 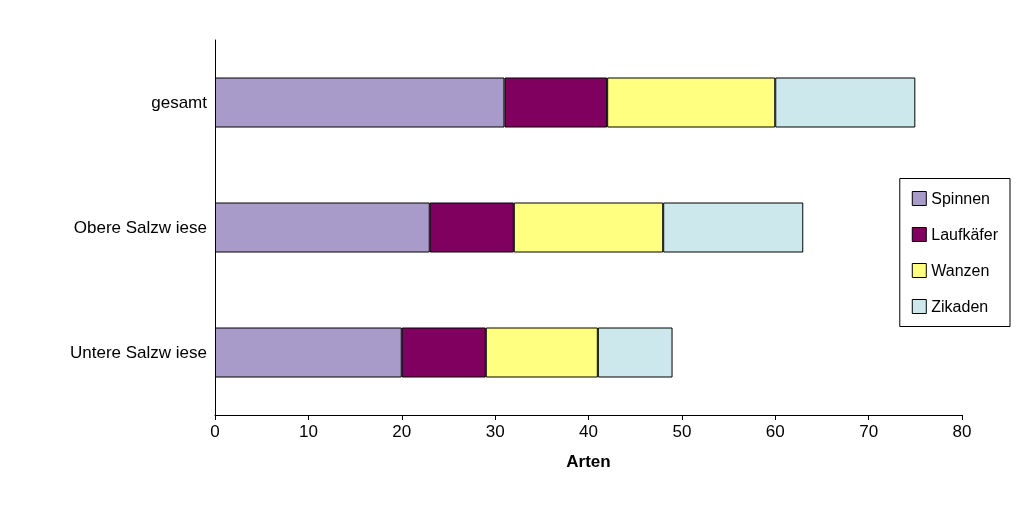 What do you see at coordinates (960, 270) in the screenshot?
I see `legend-label: Wanzen` at bounding box center [960, 270].